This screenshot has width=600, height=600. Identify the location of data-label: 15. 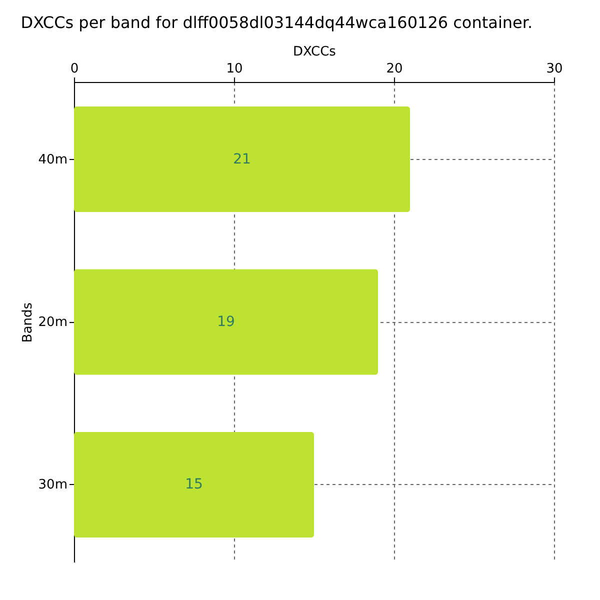
(194, 484).